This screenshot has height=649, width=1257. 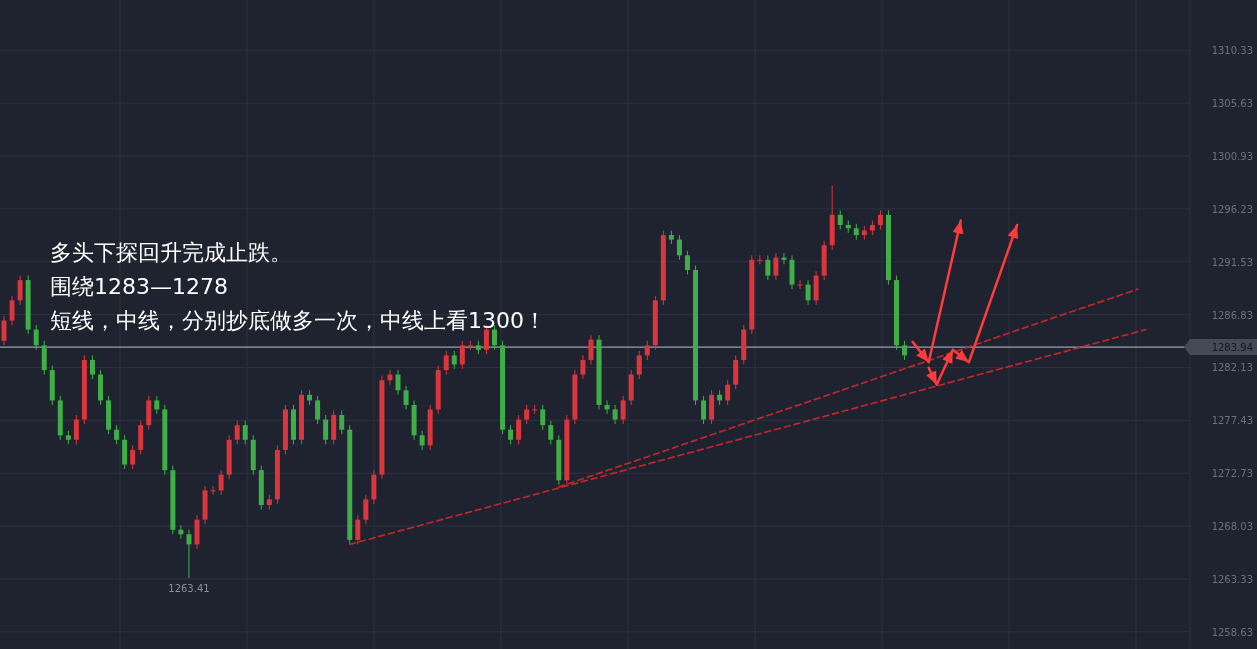 I want to click on ref-line-label: 1283.94, so click(x=1232, y=348).